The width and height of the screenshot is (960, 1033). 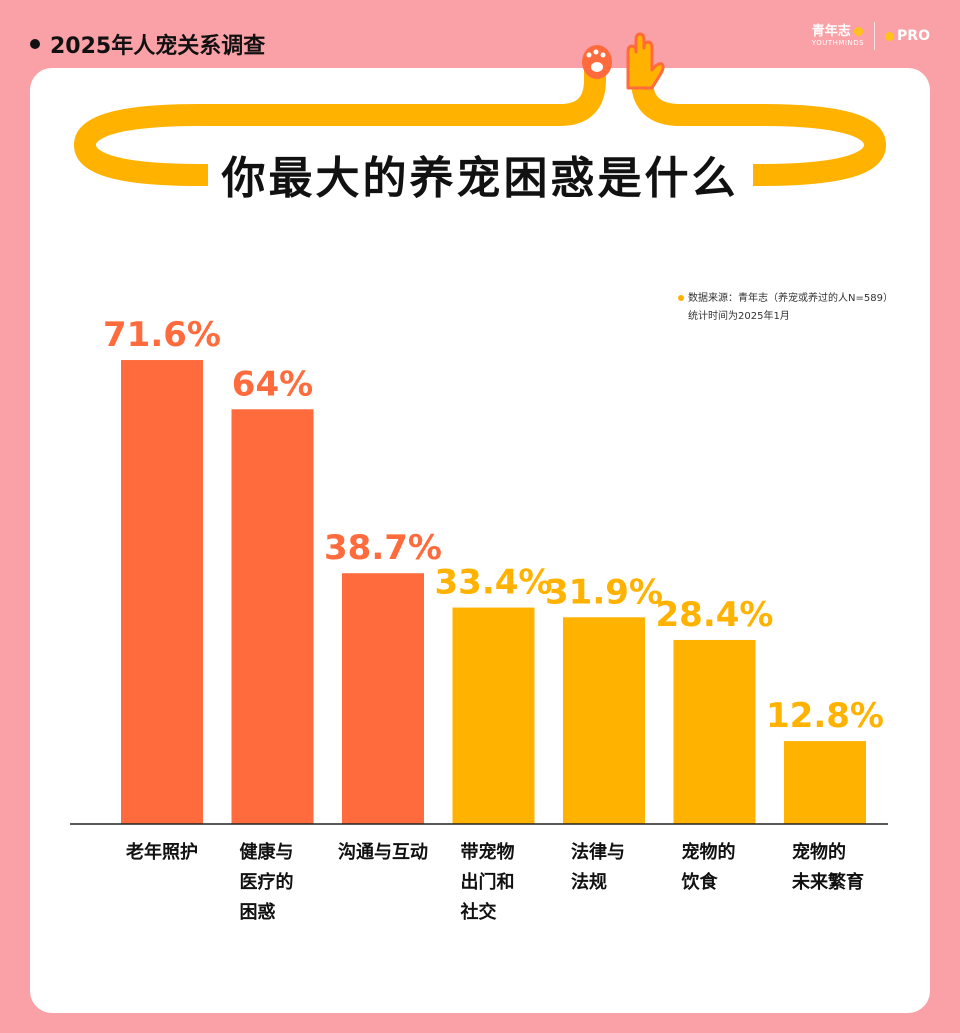 I want to click on brand-name: 青年志, so click(x=831, y=31).